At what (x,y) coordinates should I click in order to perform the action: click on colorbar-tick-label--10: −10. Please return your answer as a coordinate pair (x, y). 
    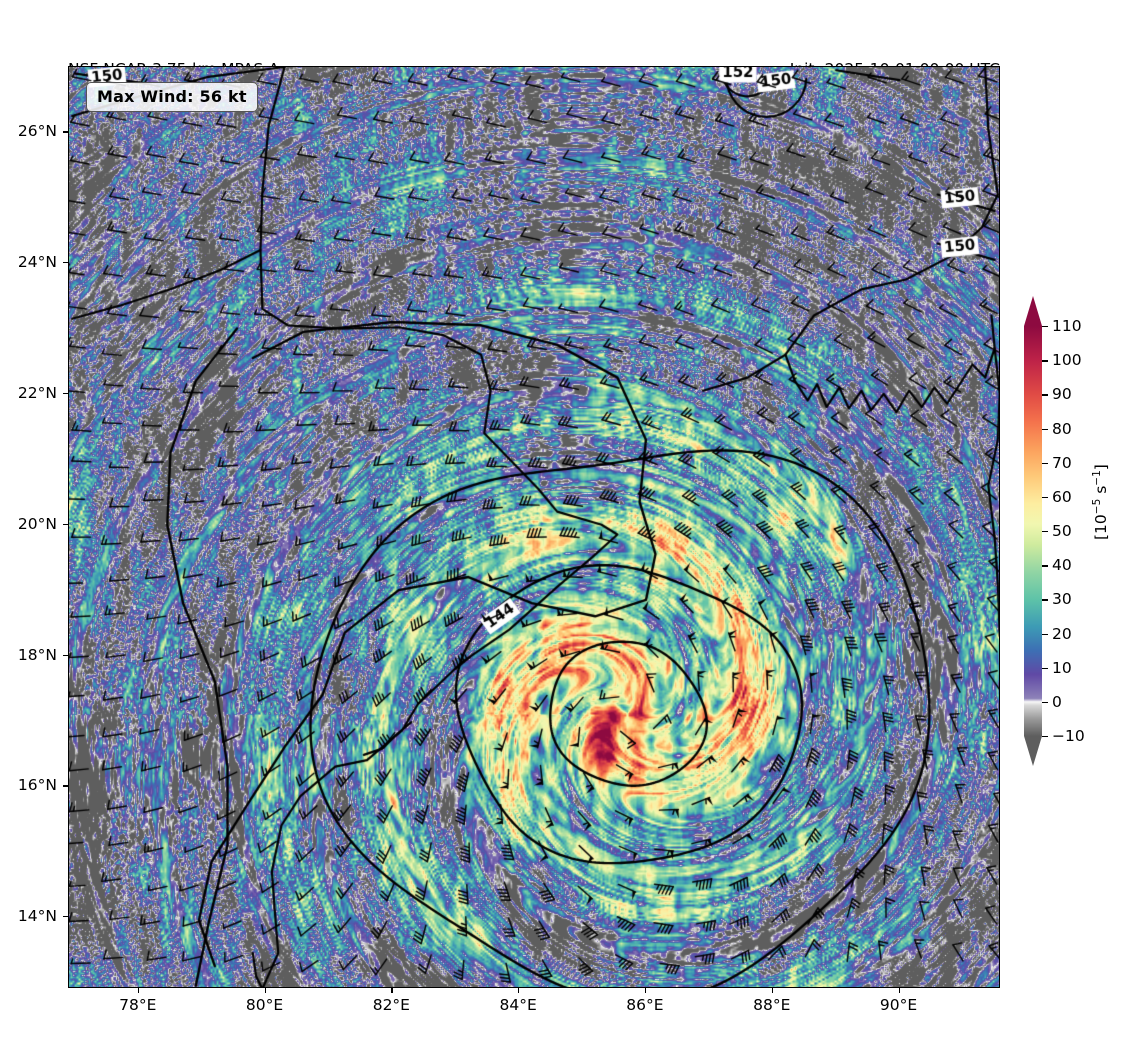
    Looking at the image, I should click on (1068, 736).